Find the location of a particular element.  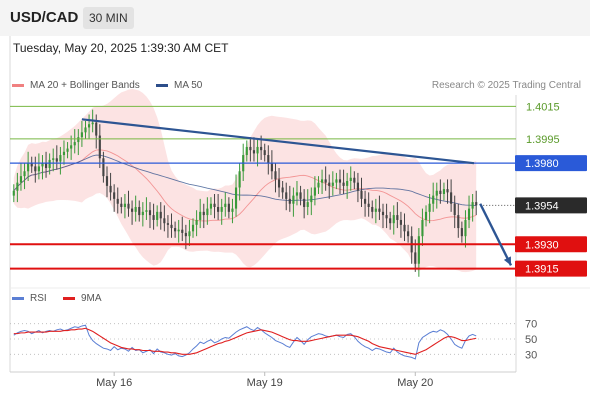

legend-9ma: 9MA is located at coordinates (82, 298).